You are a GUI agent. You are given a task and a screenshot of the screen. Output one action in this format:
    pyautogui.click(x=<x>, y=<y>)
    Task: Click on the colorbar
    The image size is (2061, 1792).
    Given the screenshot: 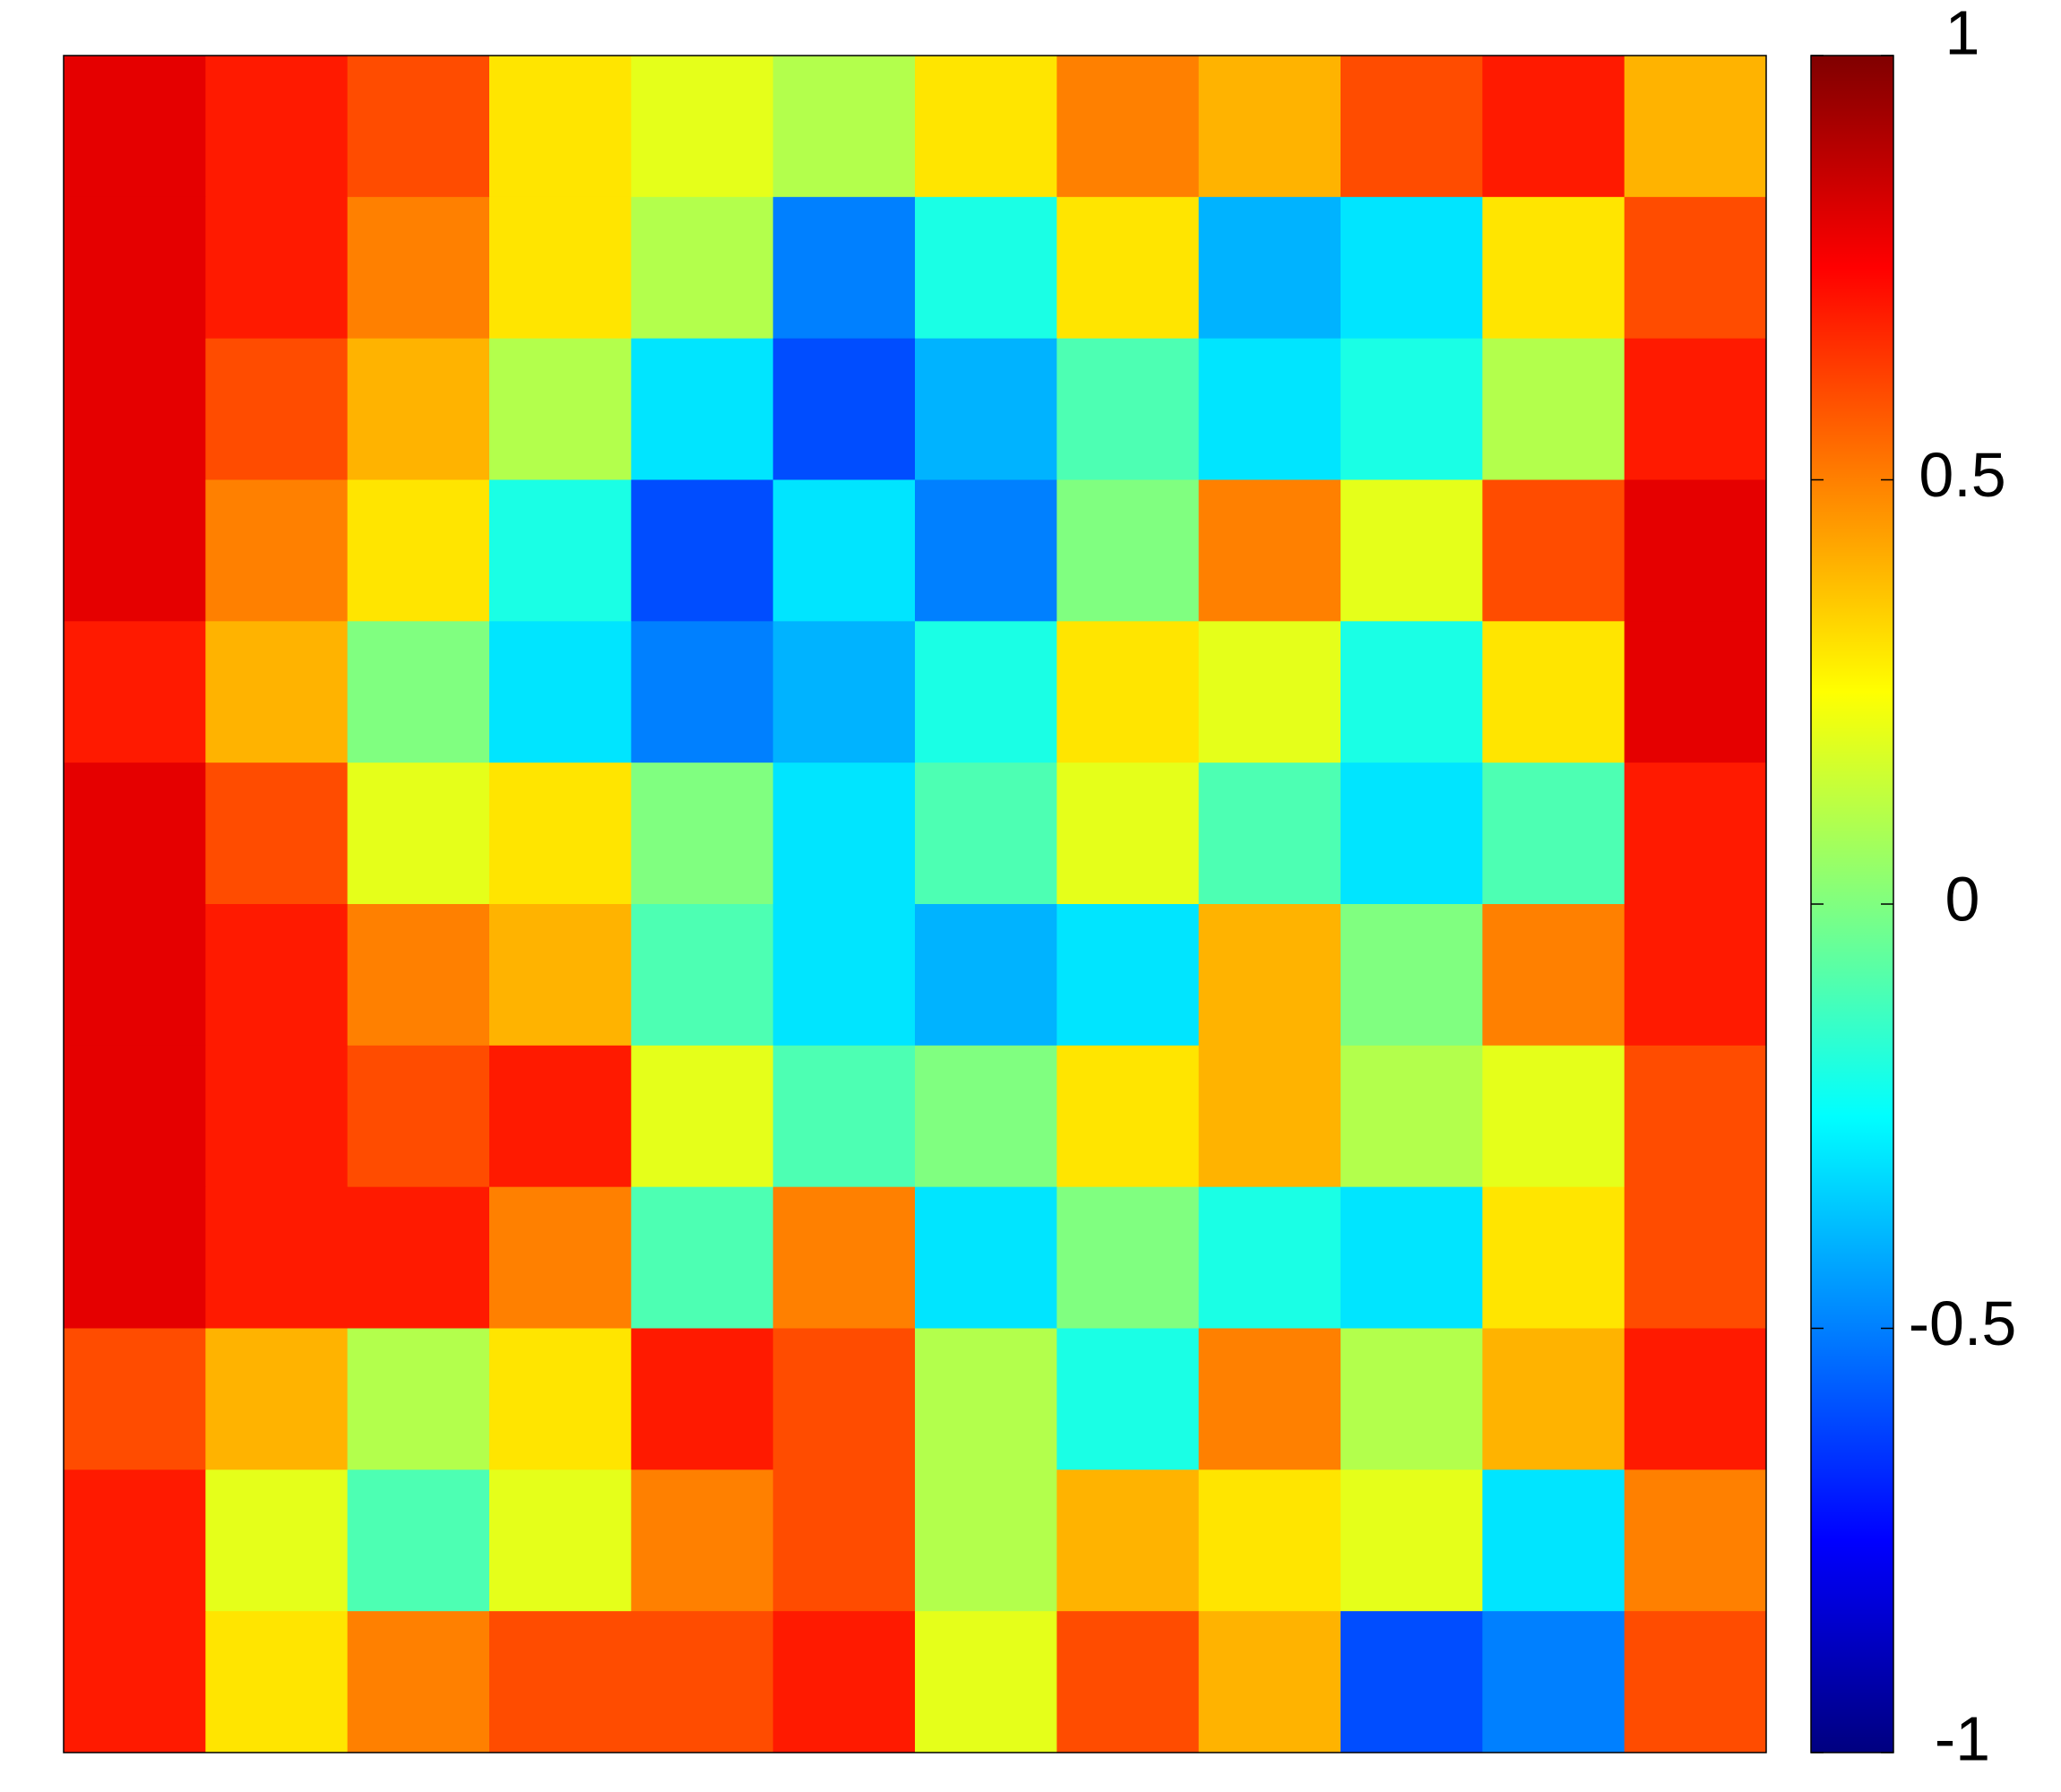 What is the action you would take?
    pyautogui.click(x=1852, y=904)
    